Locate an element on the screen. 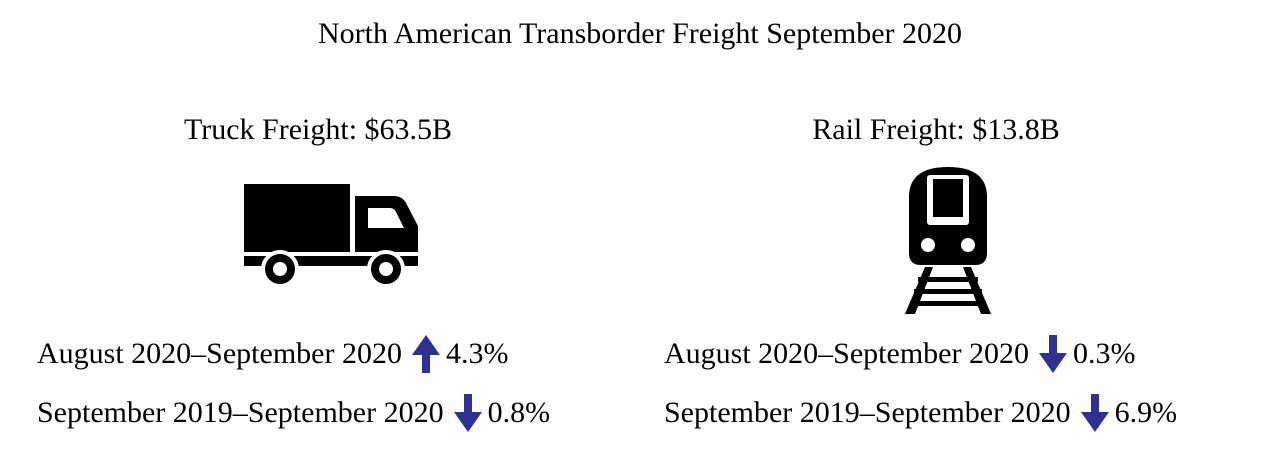 This screenshot has width=1280, height=468. truck-stat-year-over-year: September 2019–September 2020 0.8% is located at coordinates (293, 413).